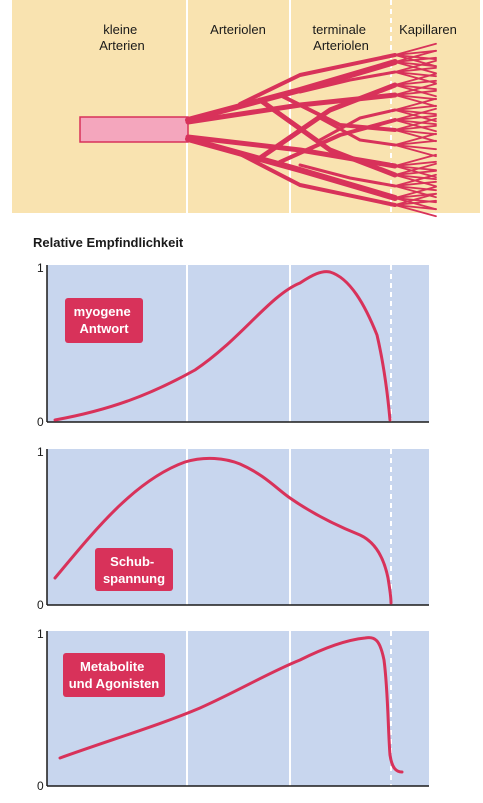  What do you see at coordinates (122, 37) in the screenshot?
I see `zone-label-kleine-arterien: kleine Arterien` at bounding box center [122, 37].